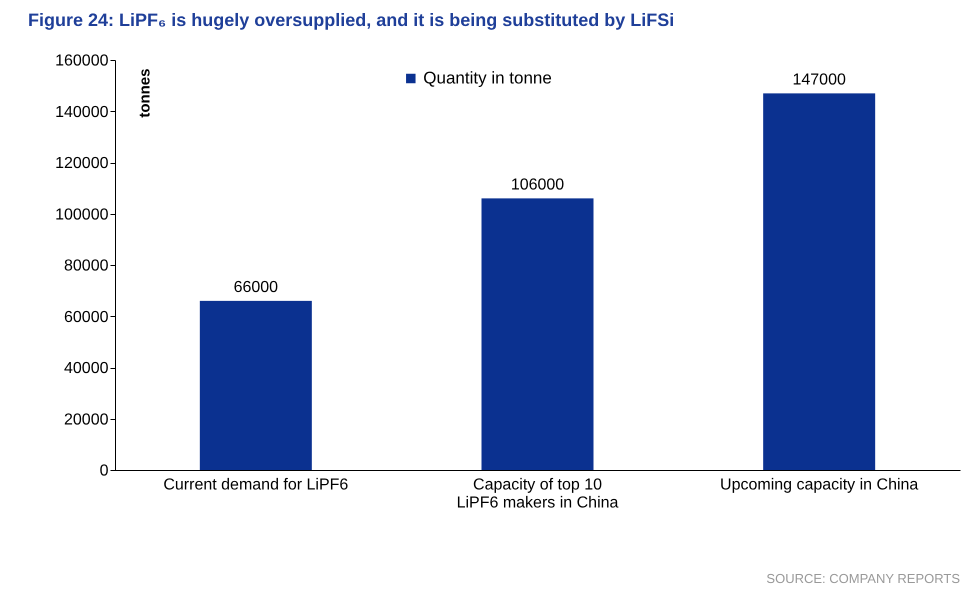 This screenshot has width=974, height=593. I want to click on y-tick-label: 40000, so click(86, 368).